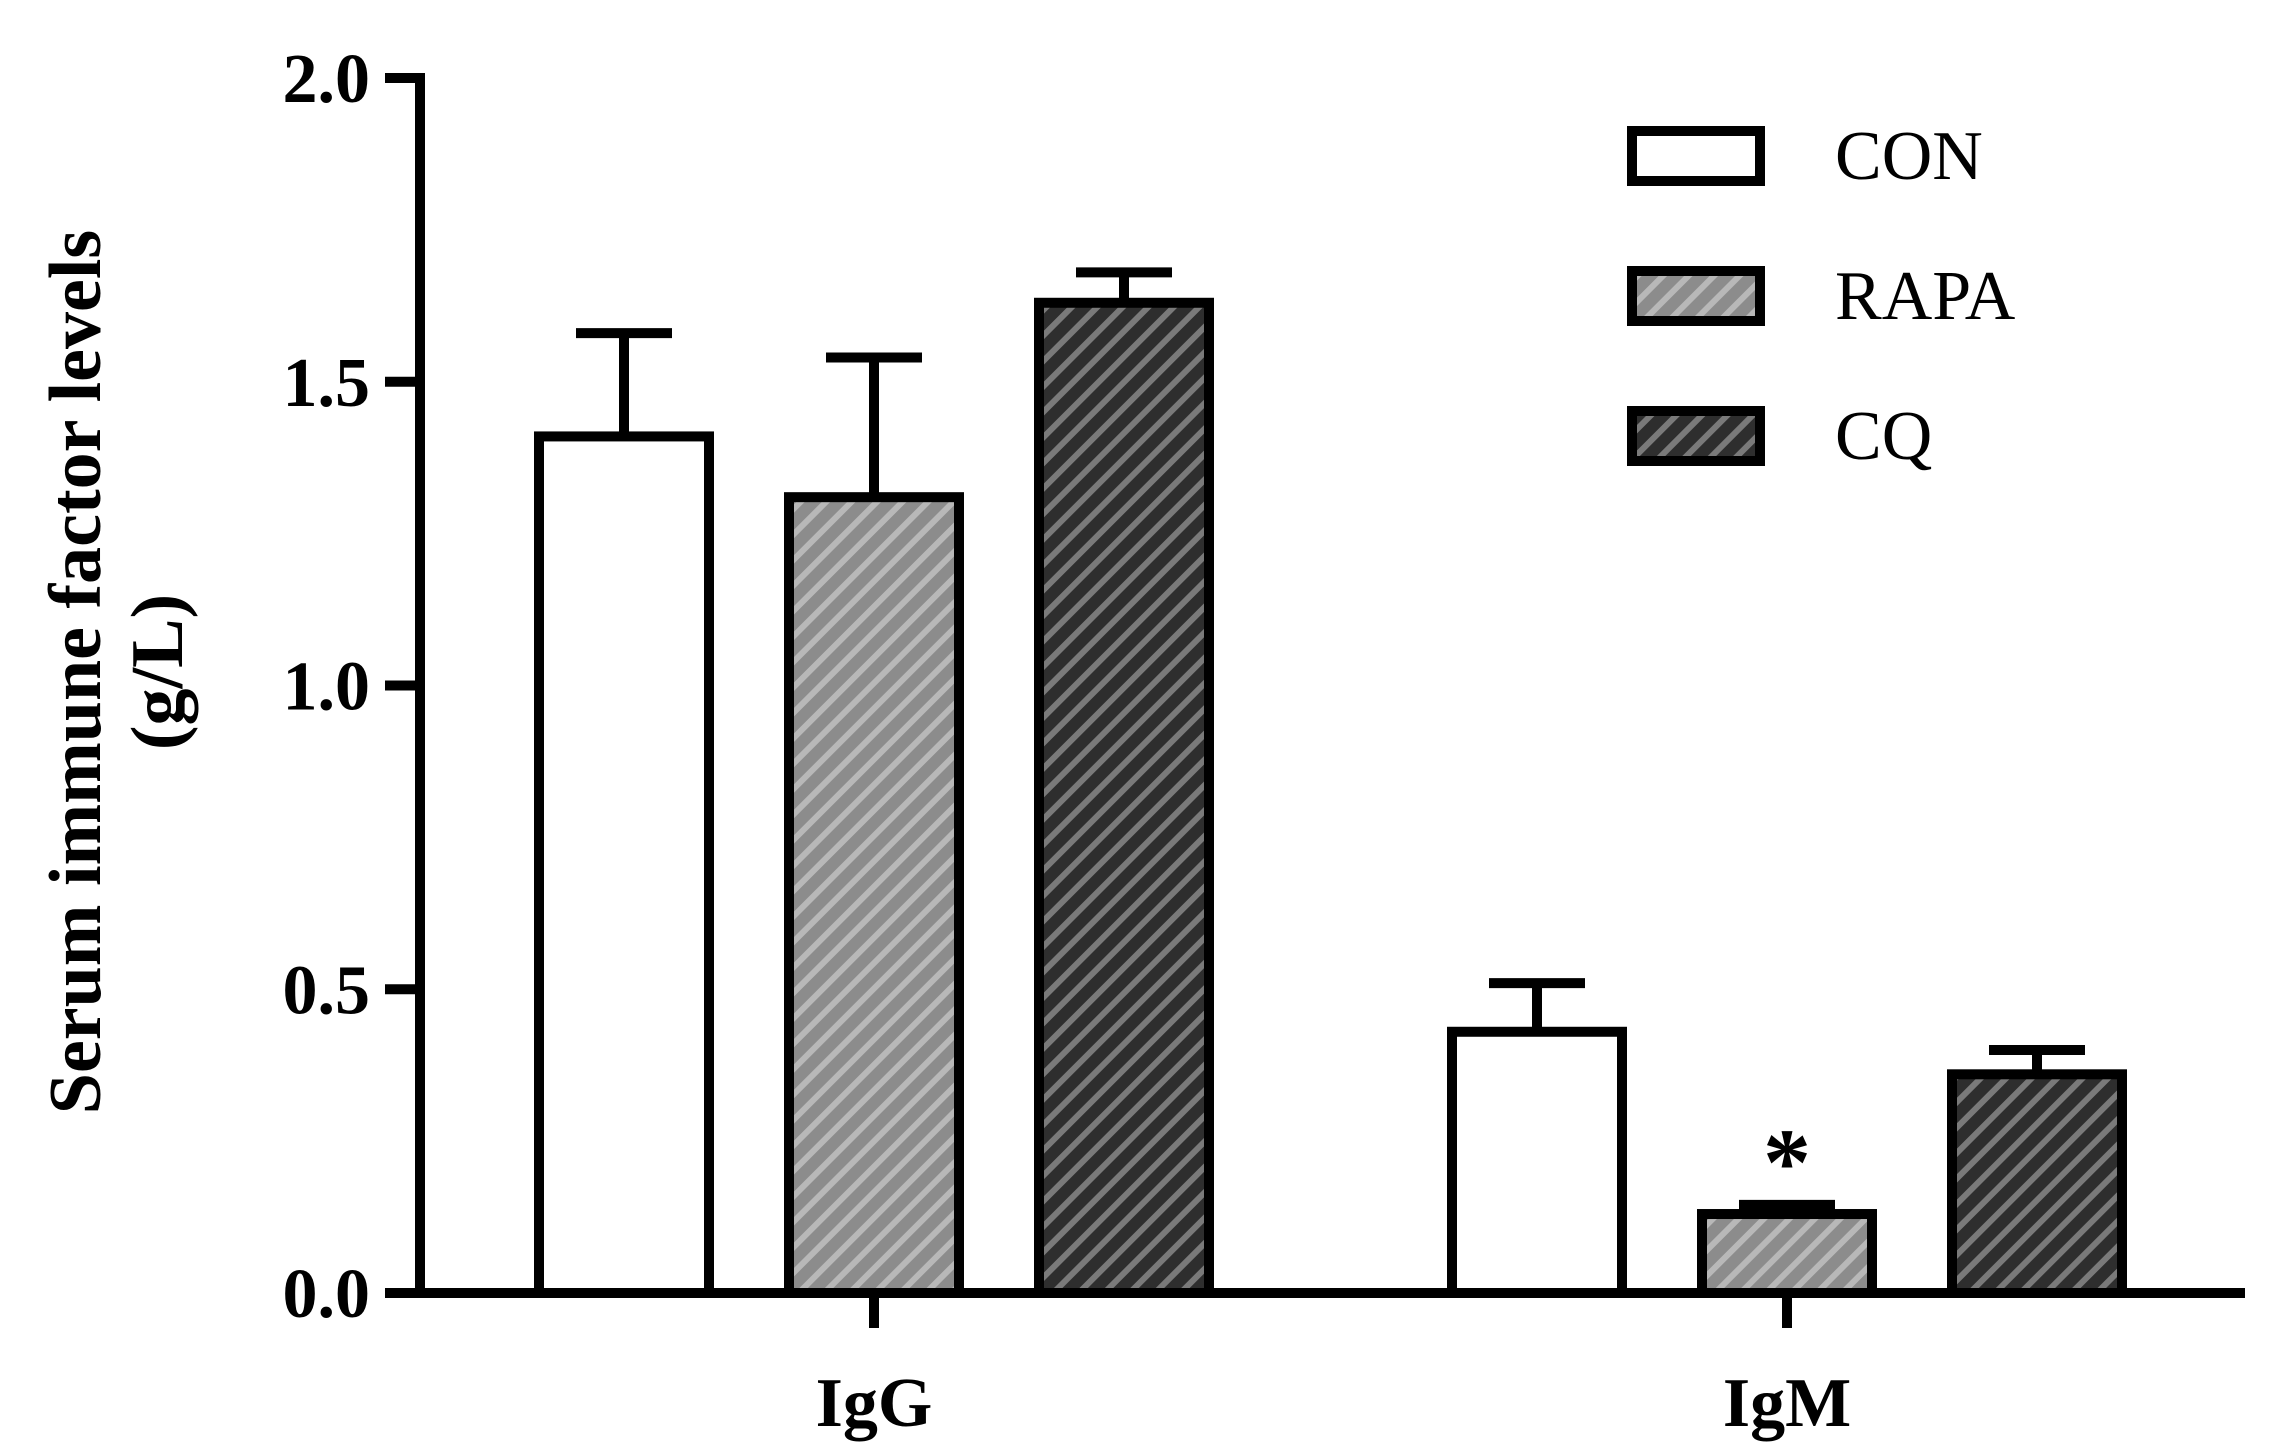  I want to click on y-axis-label-line1: Serum immune factor levels, so click(76, 672).